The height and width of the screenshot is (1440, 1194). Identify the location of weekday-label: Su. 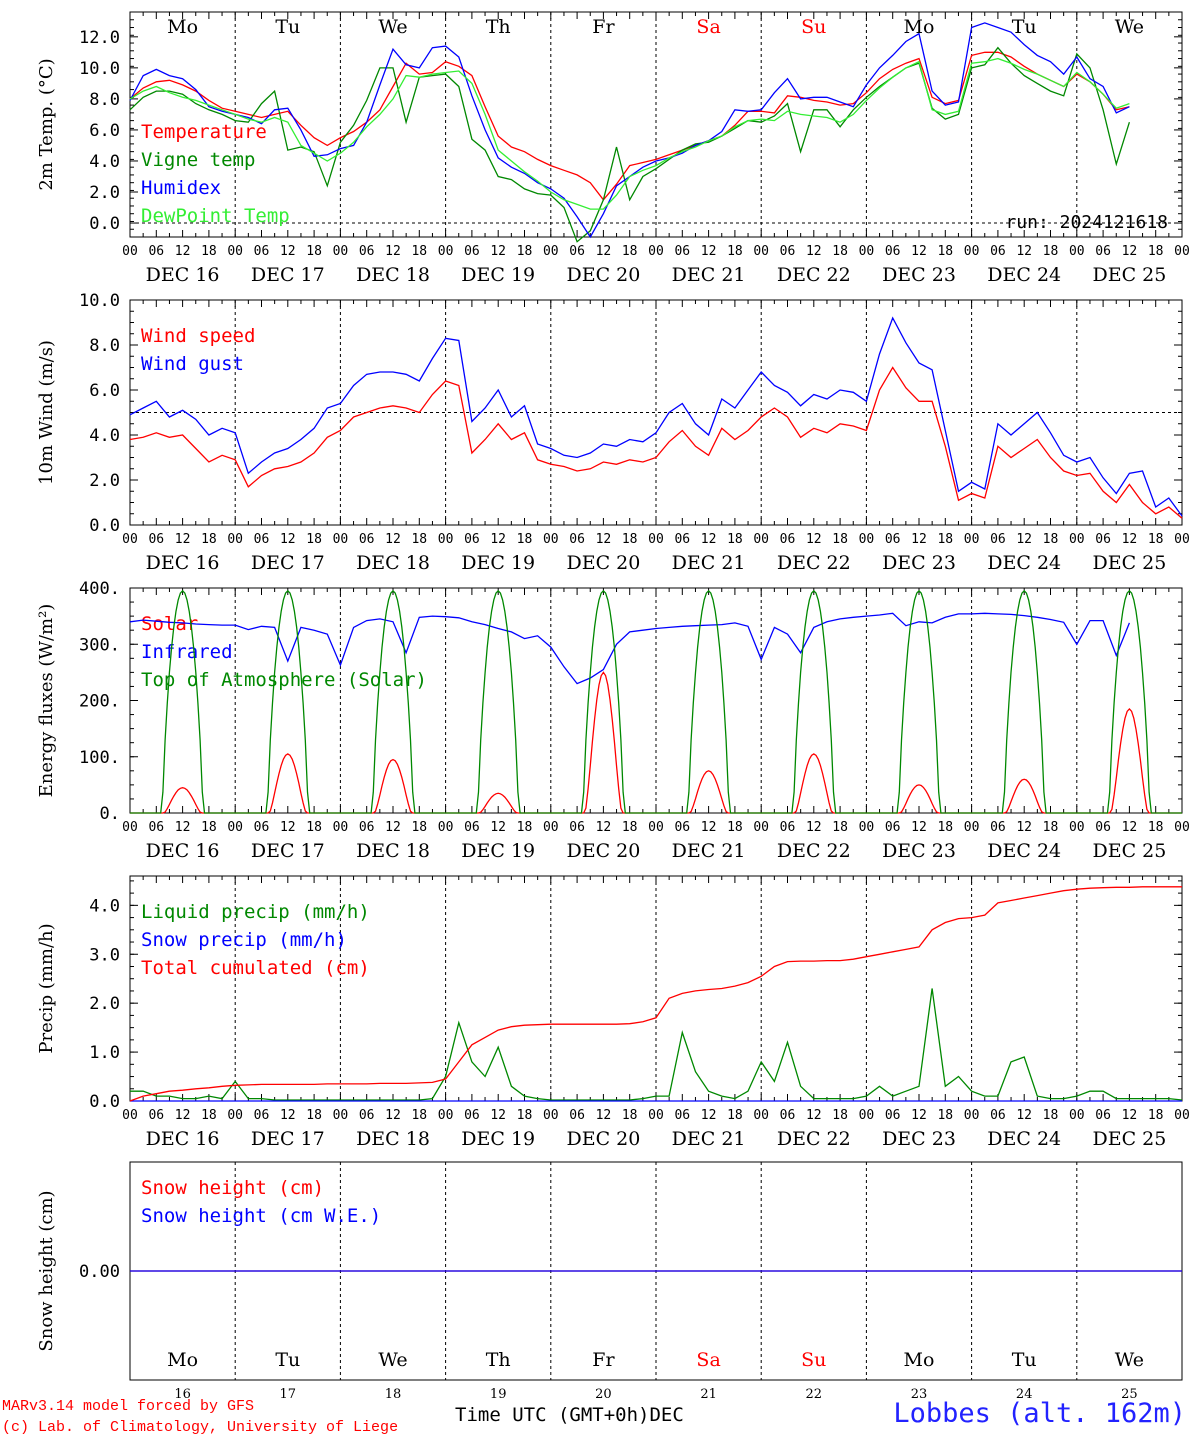
(813, 1360).